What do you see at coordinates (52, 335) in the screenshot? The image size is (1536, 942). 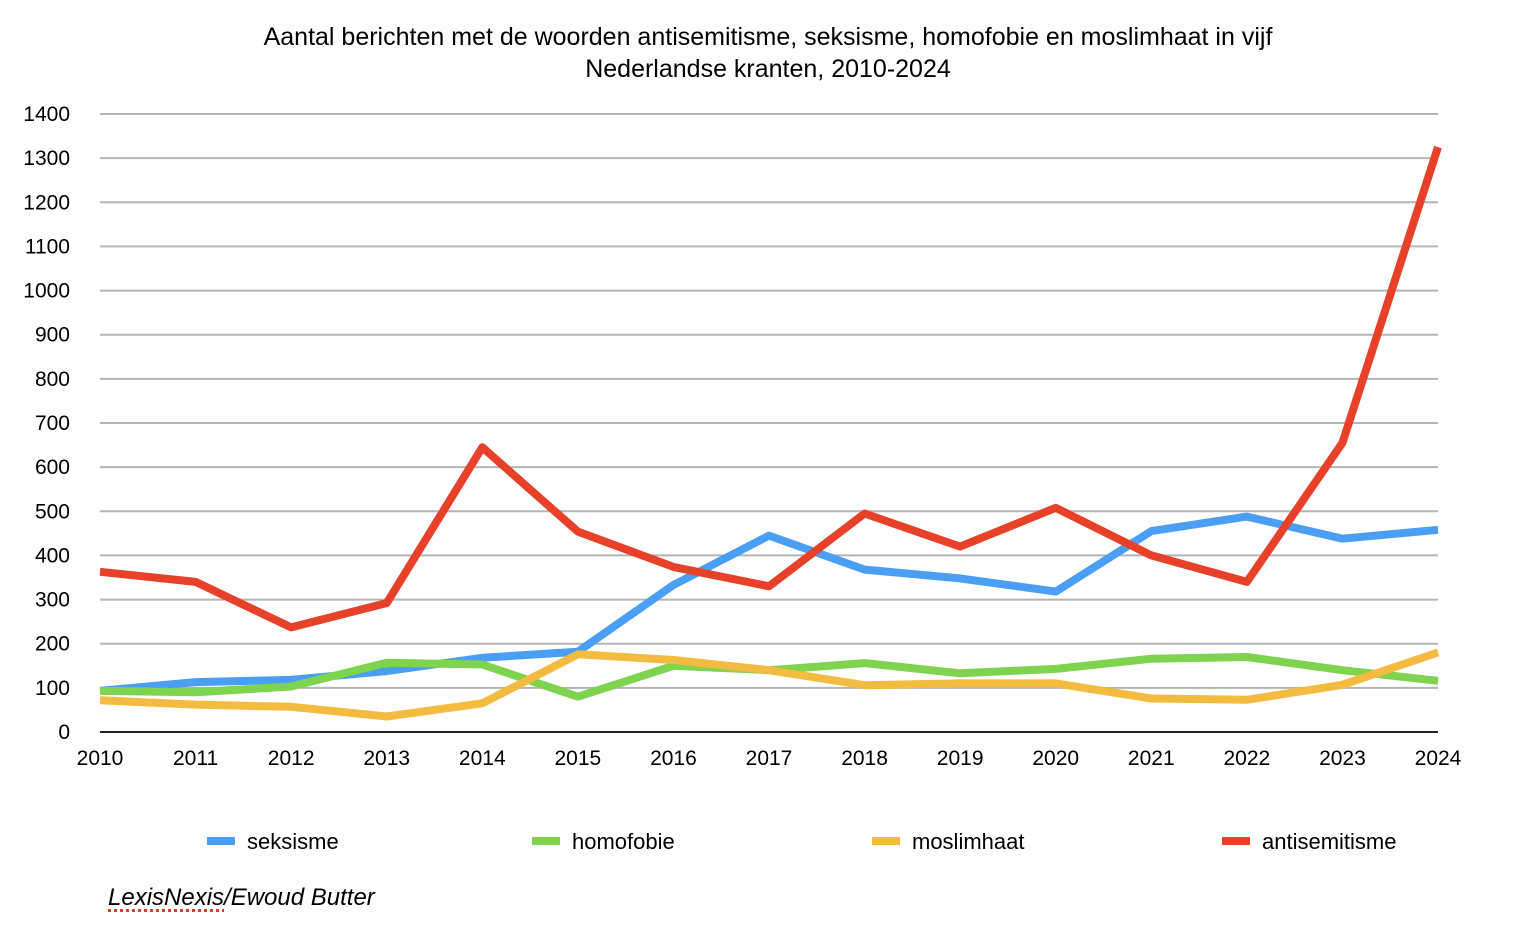 I see `y-tick-label: 900` at bounding box center [52, 335].